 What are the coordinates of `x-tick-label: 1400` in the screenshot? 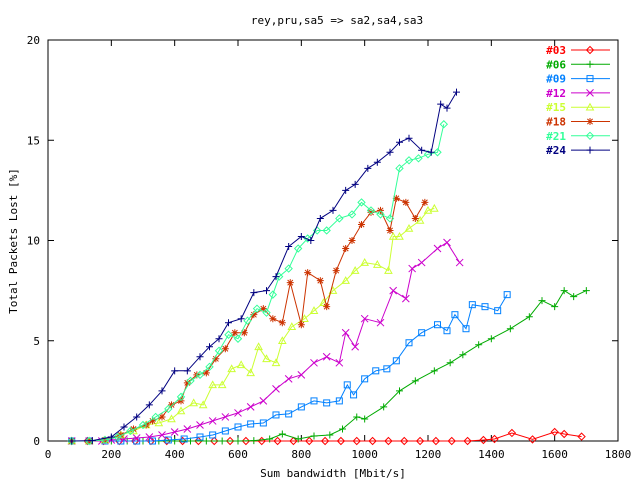 It's located at (491, 454).